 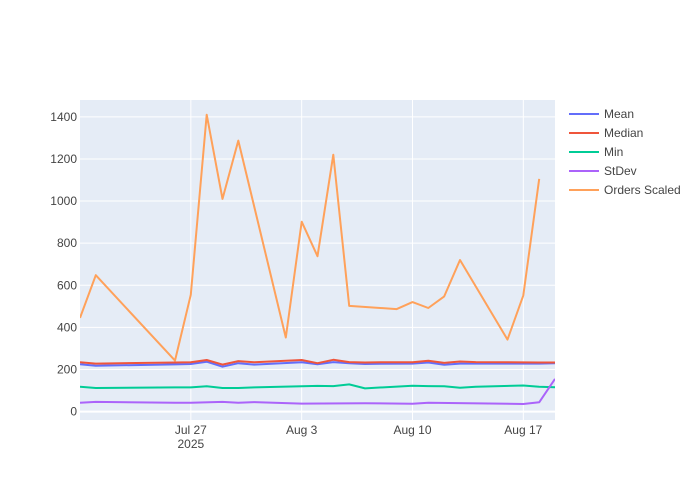 I want to click on legend-item-median: Median, so click(x=606, y=133).